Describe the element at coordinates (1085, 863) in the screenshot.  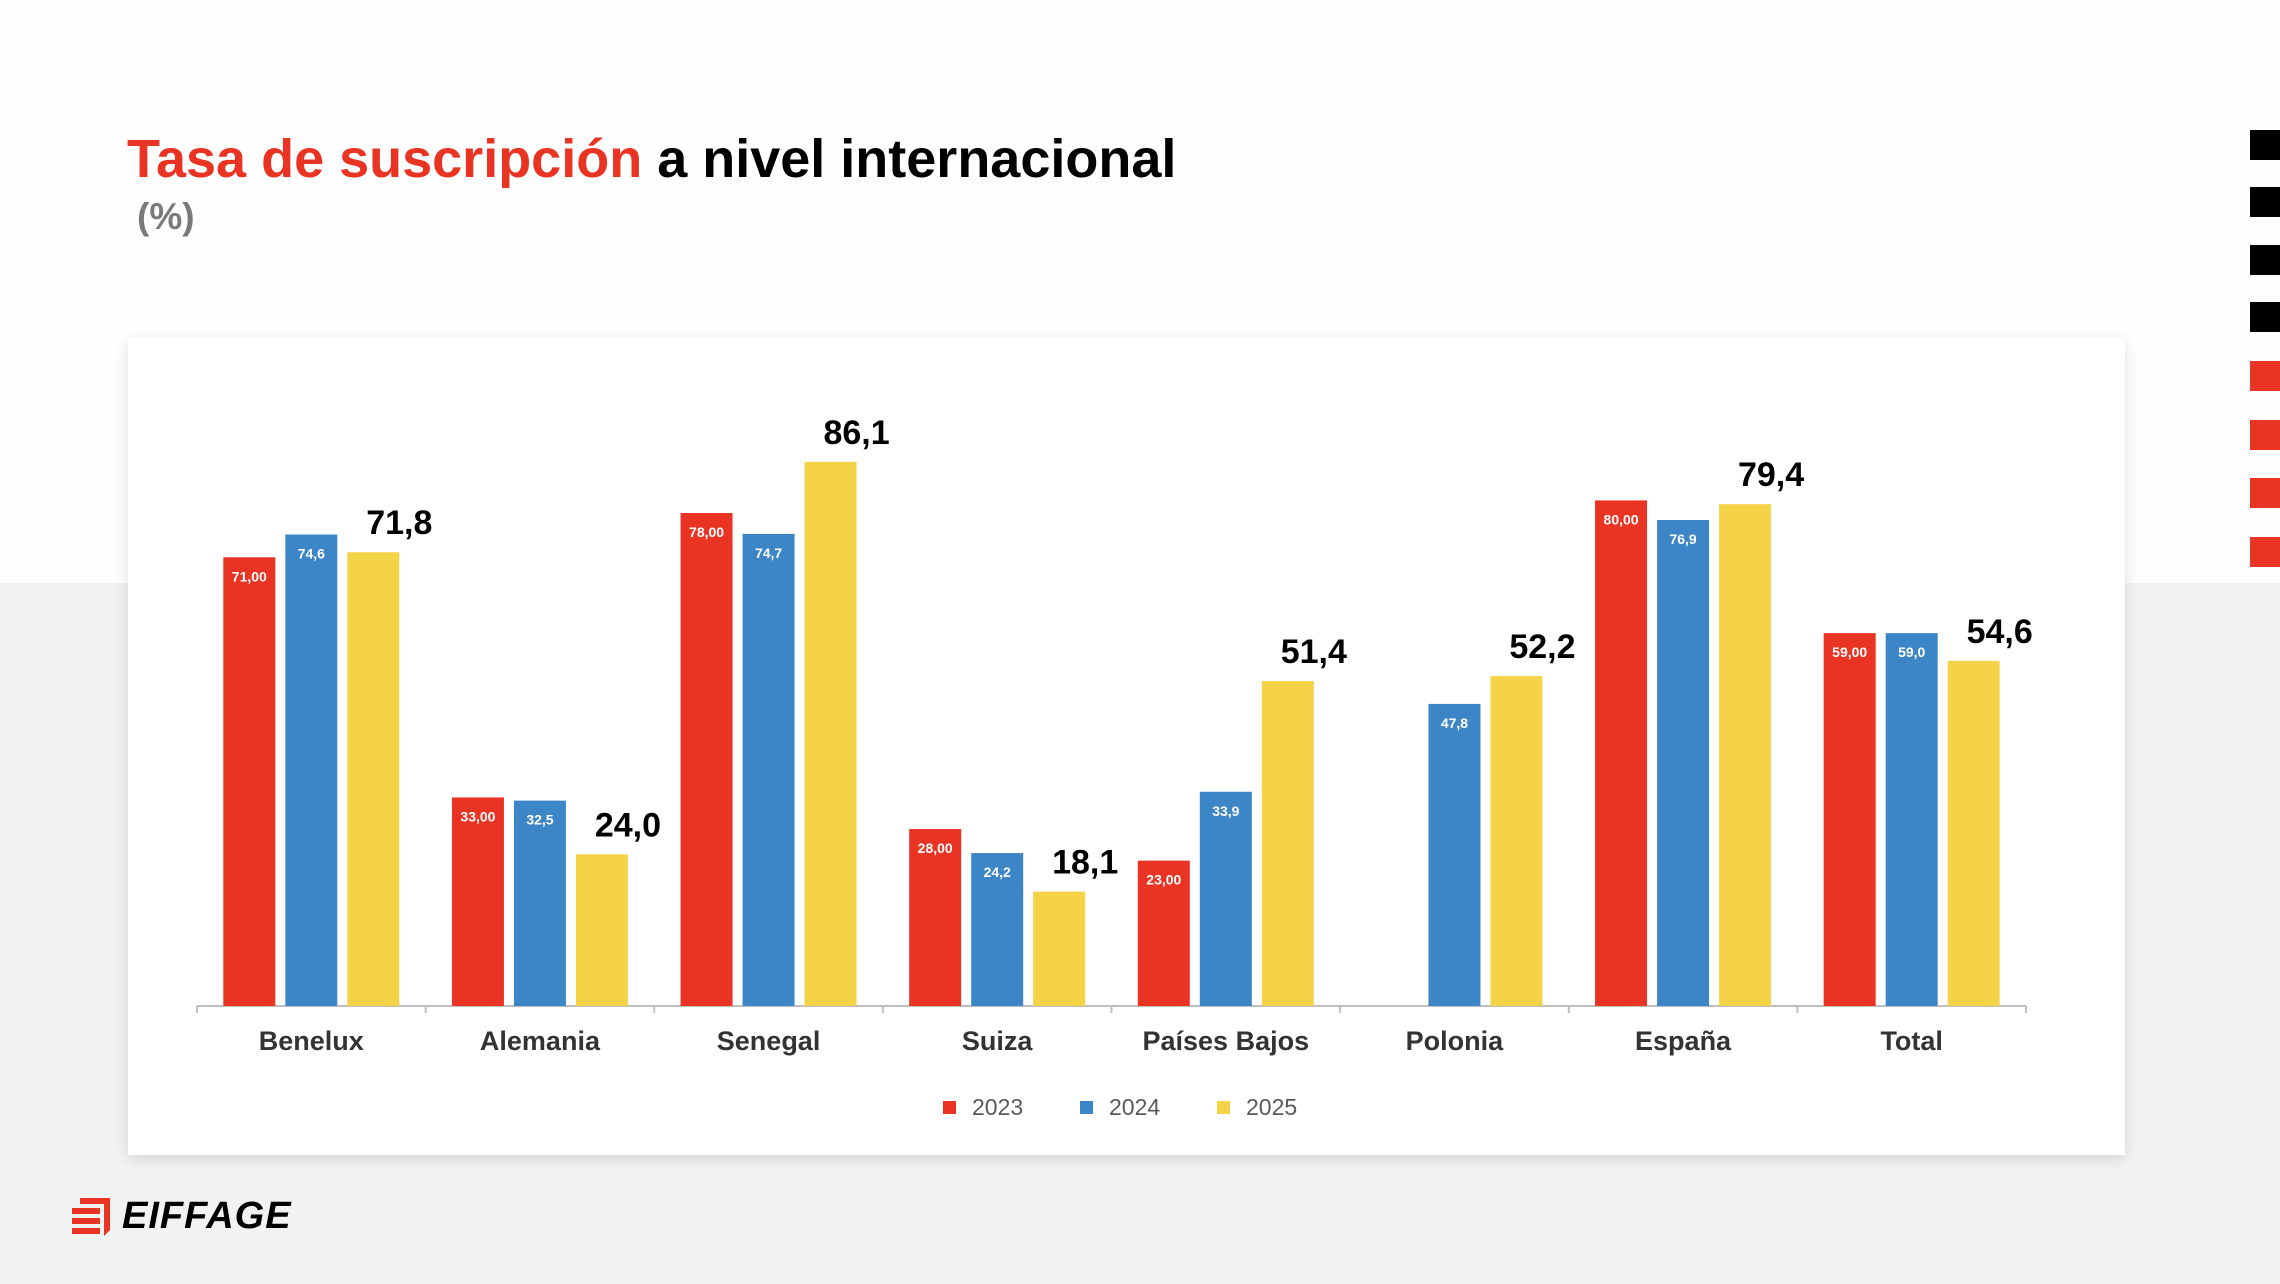
I see `data-label-2025: 18,1` at that location.